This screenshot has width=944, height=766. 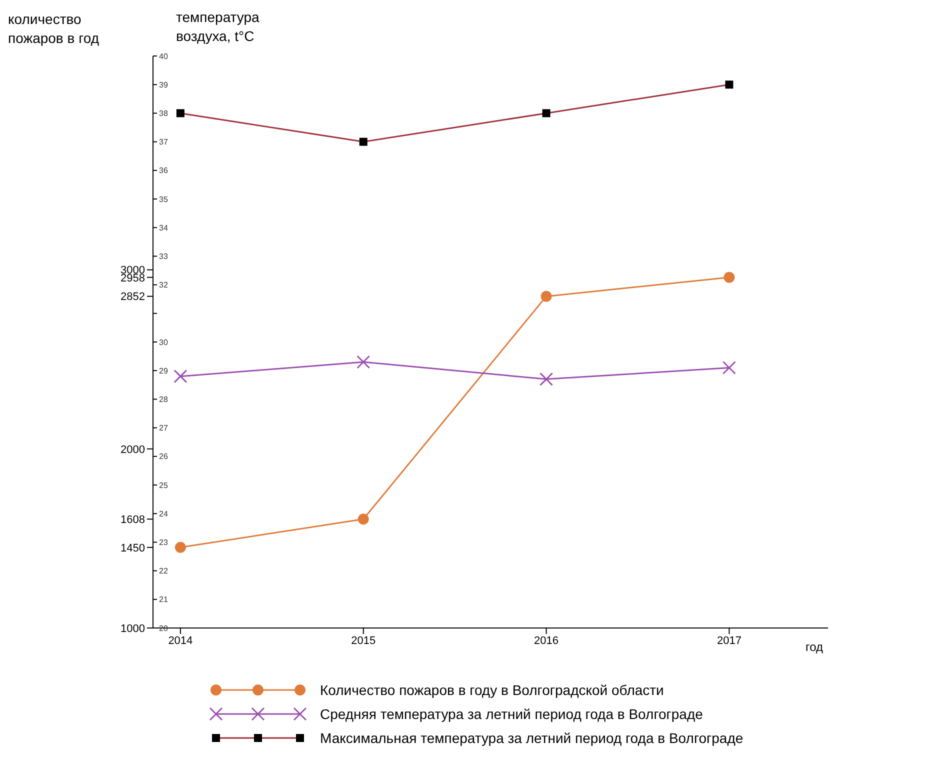 I want to click on y2-tick-label: 23, so click(x=163, y=543).